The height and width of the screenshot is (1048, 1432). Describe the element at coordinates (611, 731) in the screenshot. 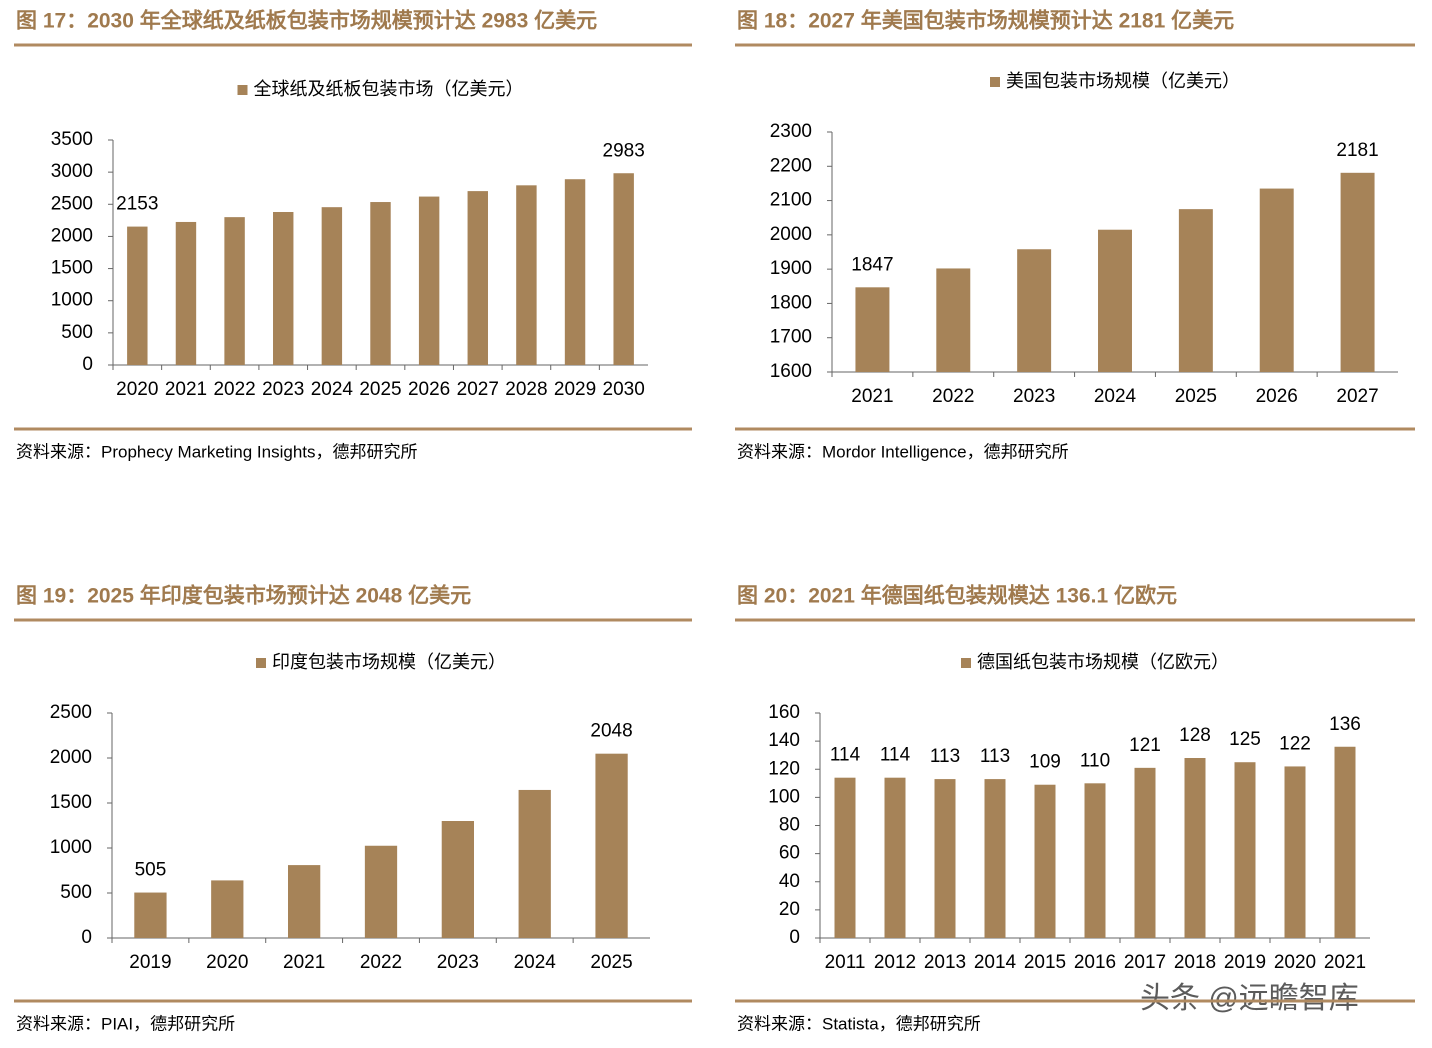

I see `data-label: 2048` at that location.